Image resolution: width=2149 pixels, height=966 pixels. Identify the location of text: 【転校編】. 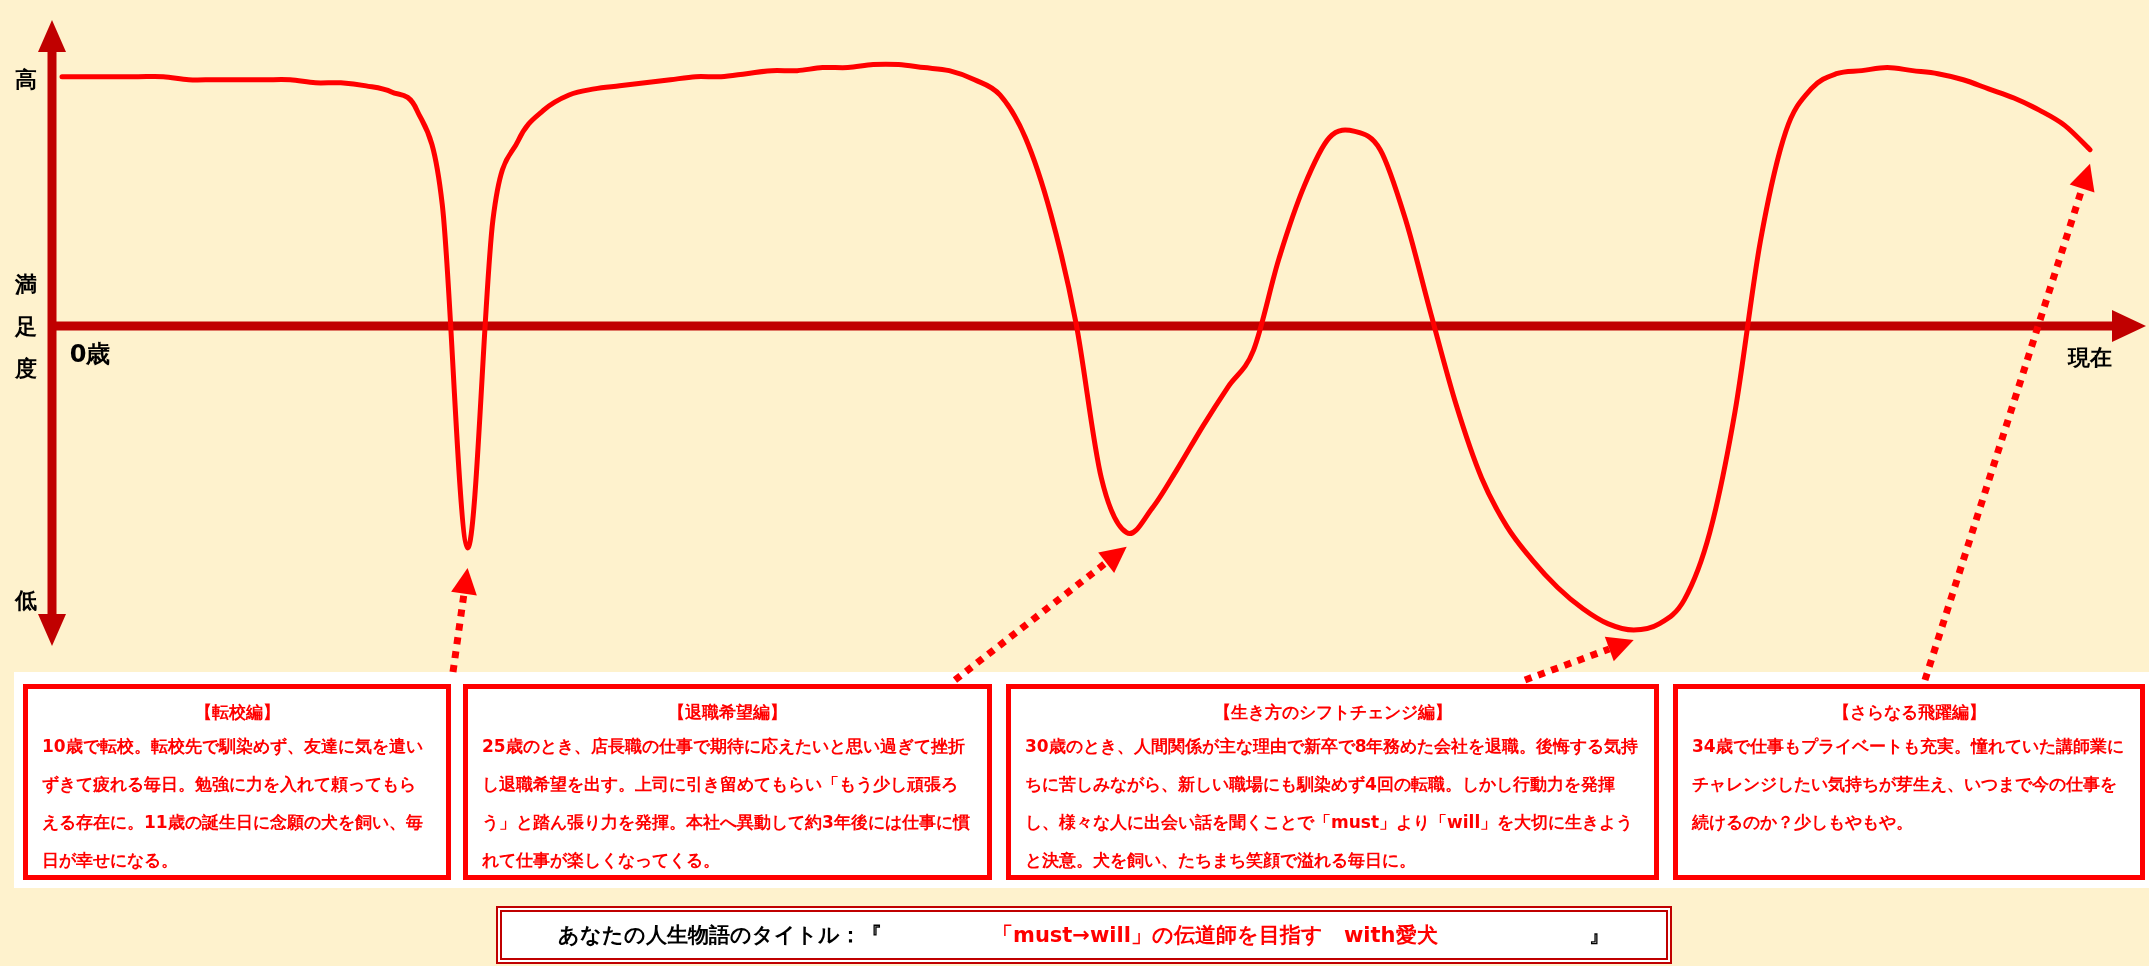
(237, 712).